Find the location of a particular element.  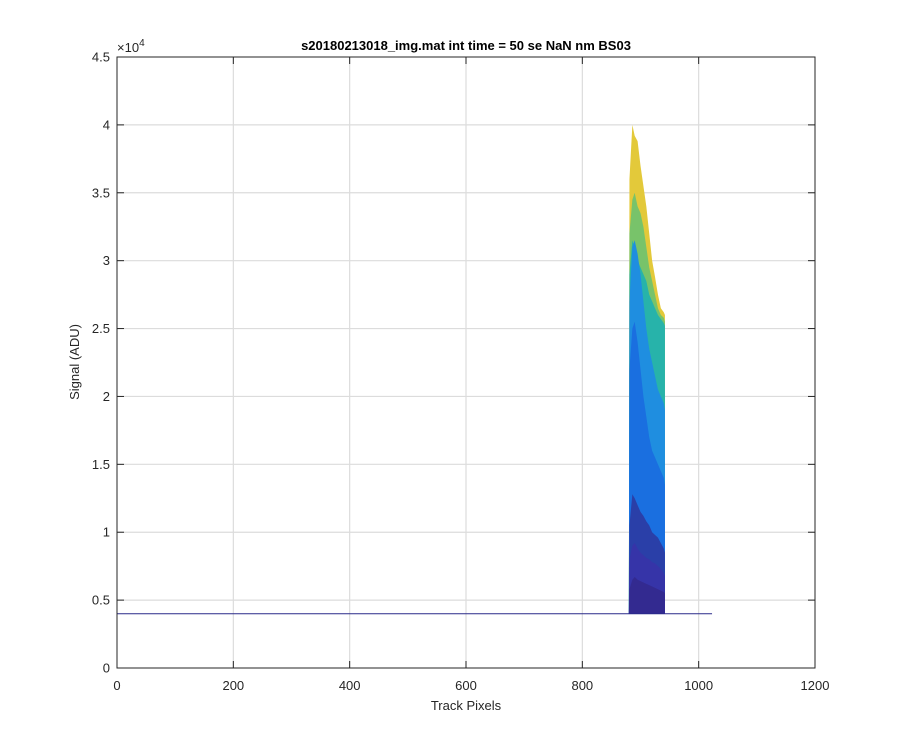

y-tick-label: 1.5 is located at coordinates (101, 464).